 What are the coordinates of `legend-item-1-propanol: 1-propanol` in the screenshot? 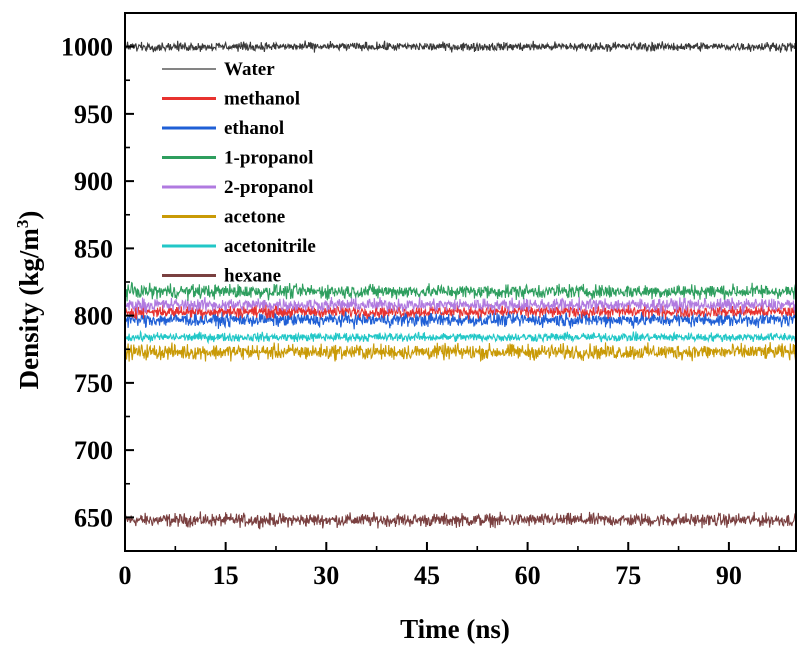 It's located at (237, 158).